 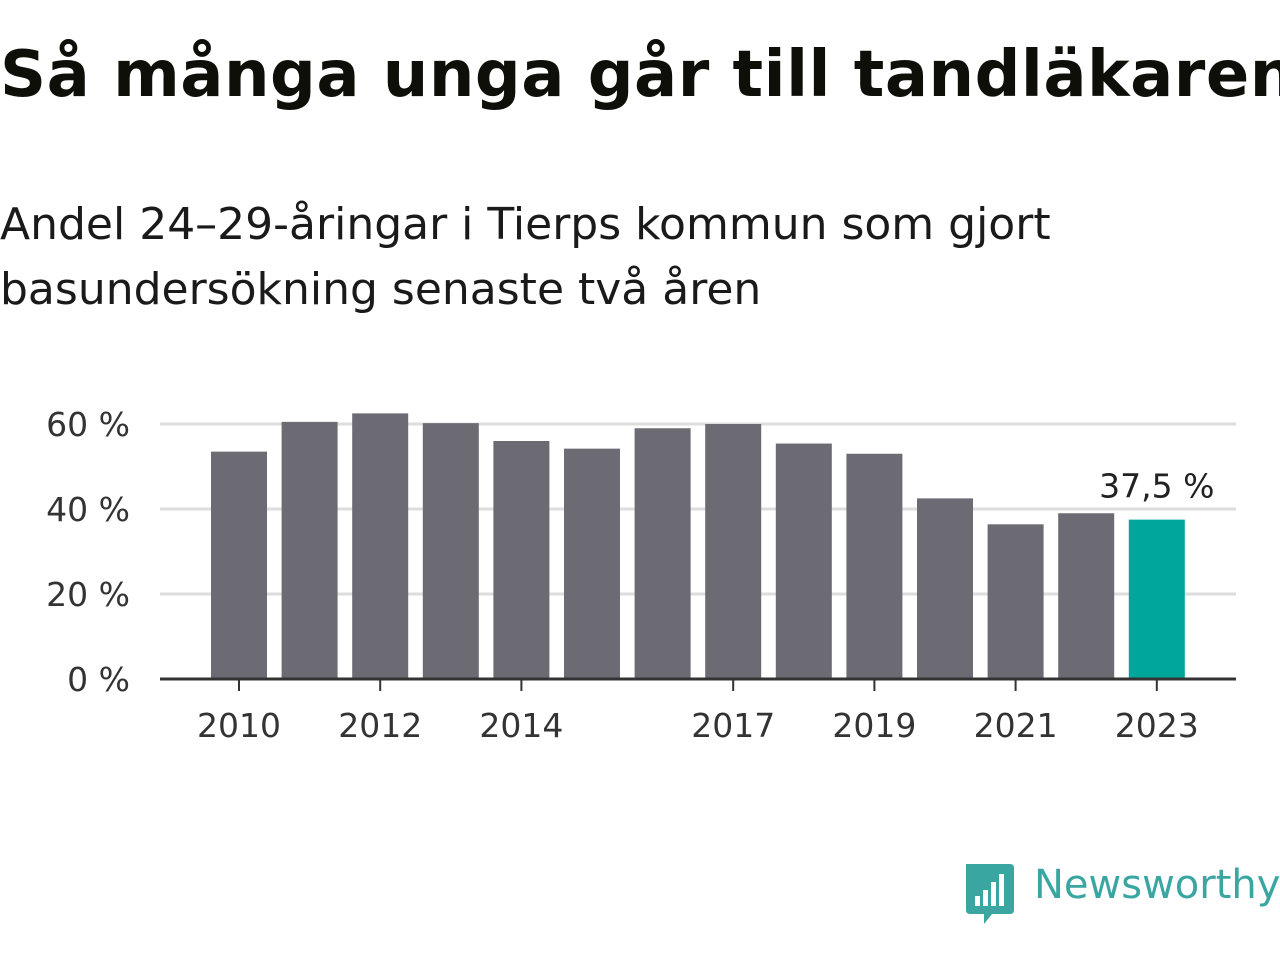 What do you see at coordinates (1157, 725) in the screenshot?
I see `x-tick-label: 2023` at bounding box center [1157, 725].